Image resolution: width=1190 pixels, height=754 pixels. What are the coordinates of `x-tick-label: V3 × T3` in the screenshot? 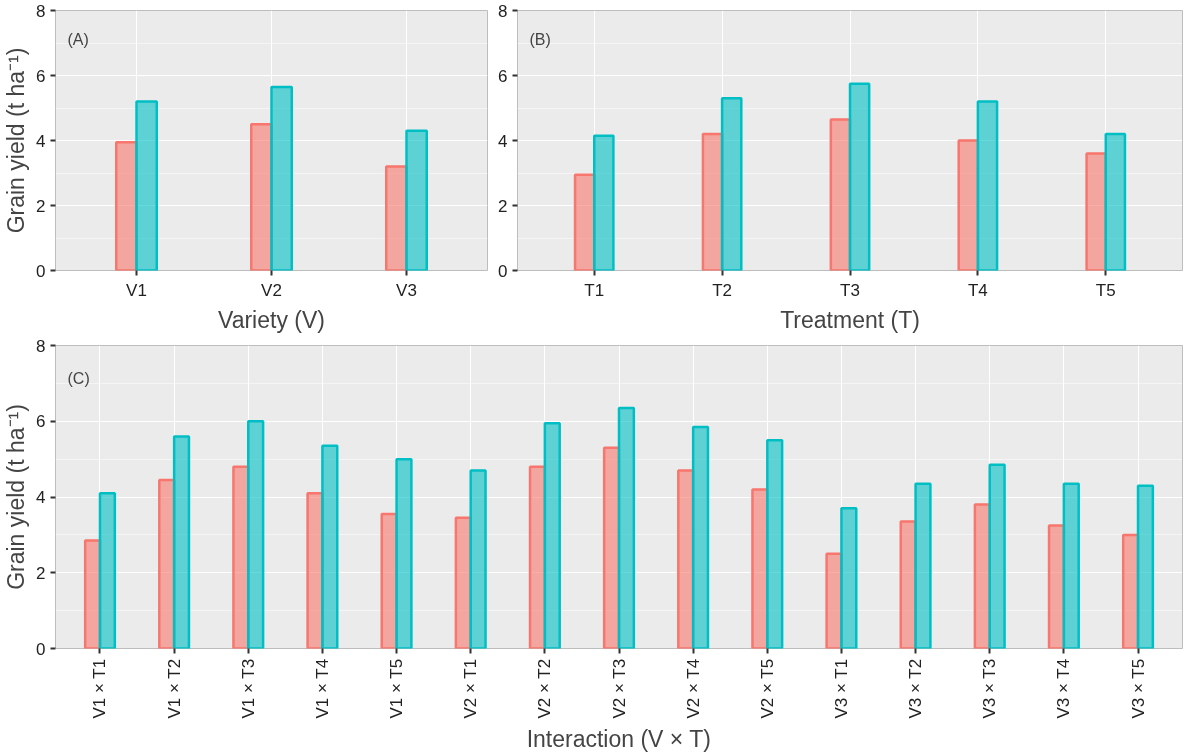 It's located at (990, 688).